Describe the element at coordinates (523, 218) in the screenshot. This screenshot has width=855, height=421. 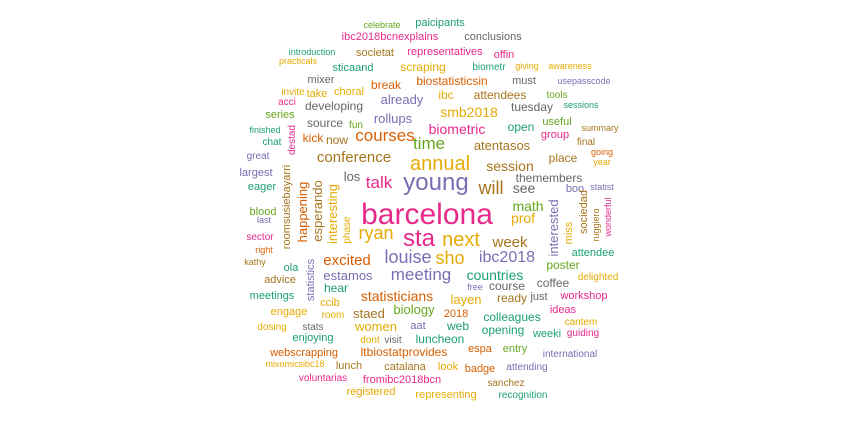
I see `word-prof: prof` at that location.